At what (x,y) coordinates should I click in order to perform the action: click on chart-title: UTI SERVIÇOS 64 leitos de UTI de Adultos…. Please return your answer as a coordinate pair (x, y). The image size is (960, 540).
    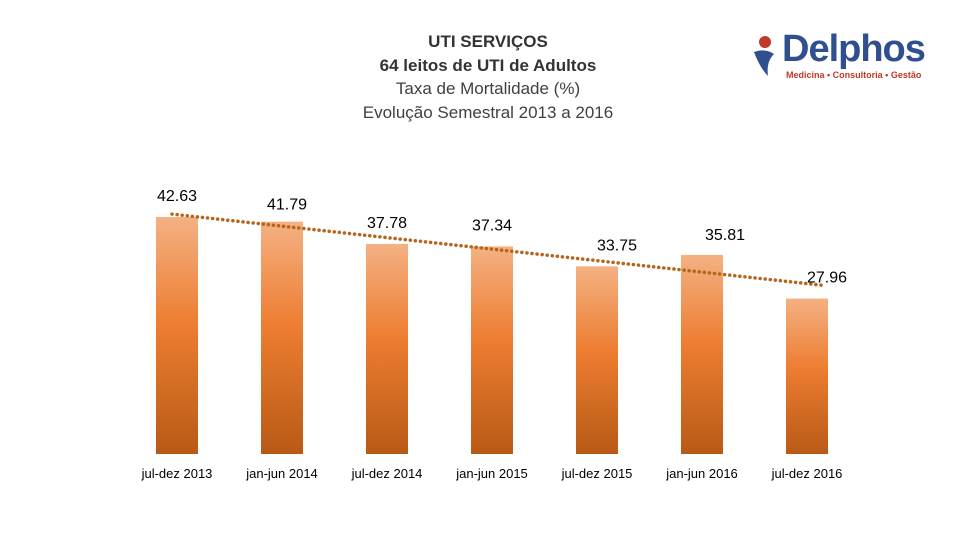
    Looking at the image, I should click on (488, 77).